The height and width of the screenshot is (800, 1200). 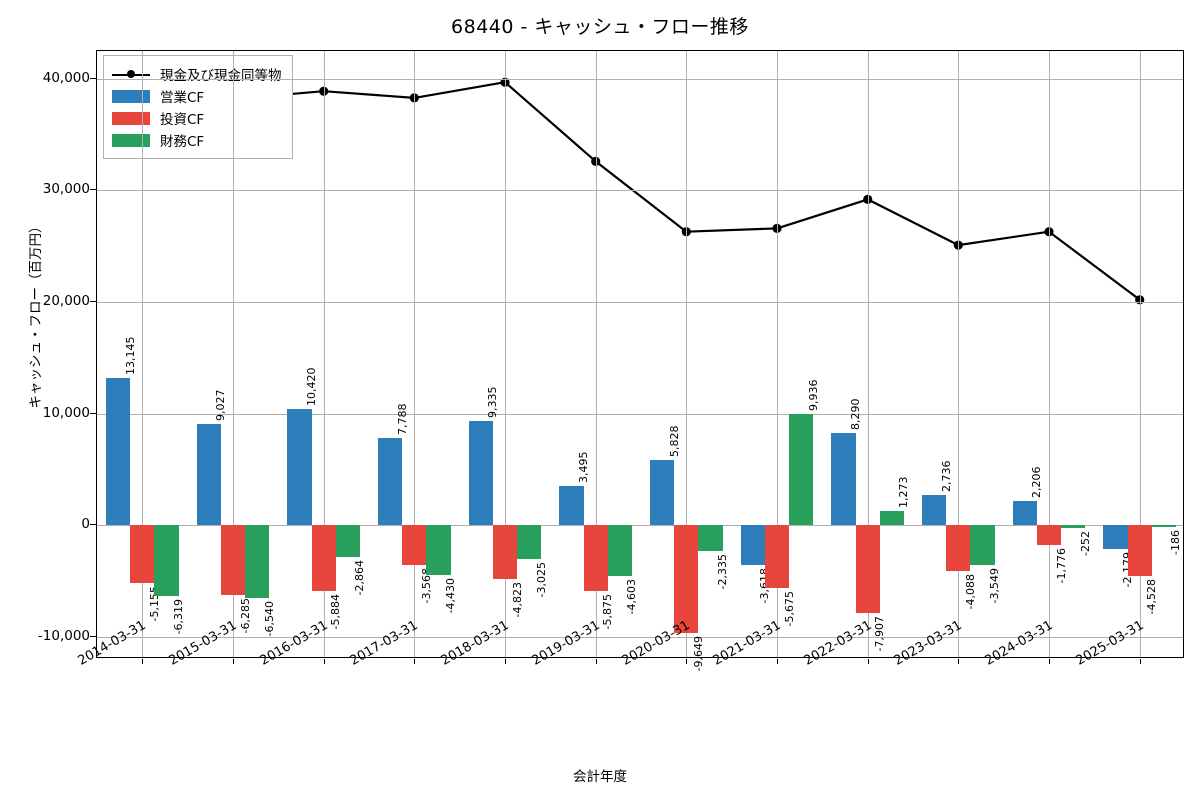 I want to click on bar-value-label: 8,290, so click(x=855, y=414).